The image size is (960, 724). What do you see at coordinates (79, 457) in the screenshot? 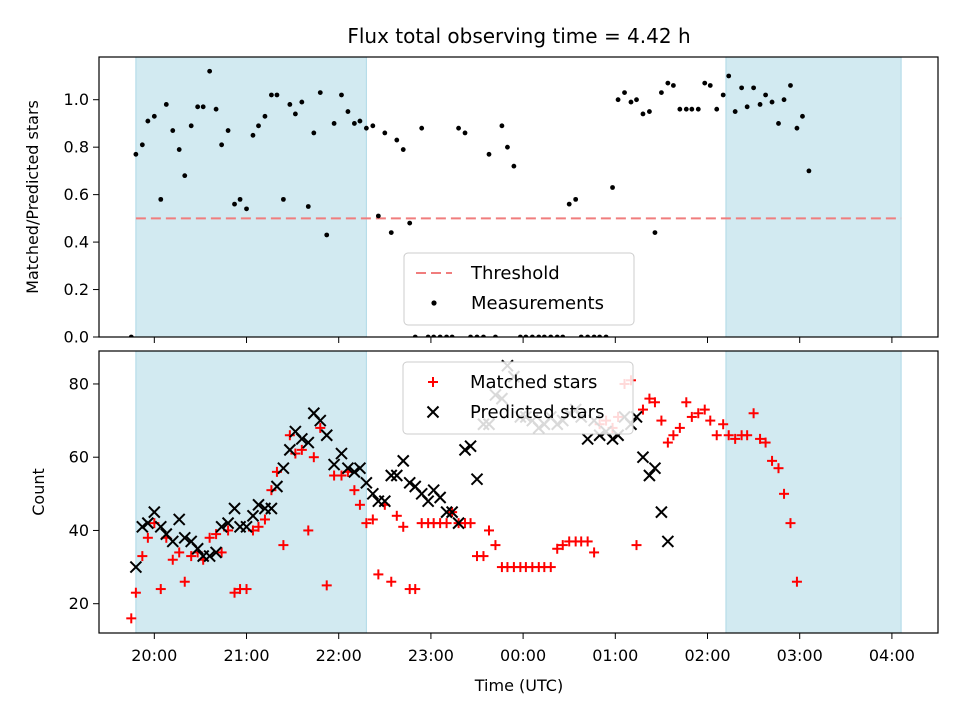
I see `y-tick-label: 60` at bounding box center [79, 457].